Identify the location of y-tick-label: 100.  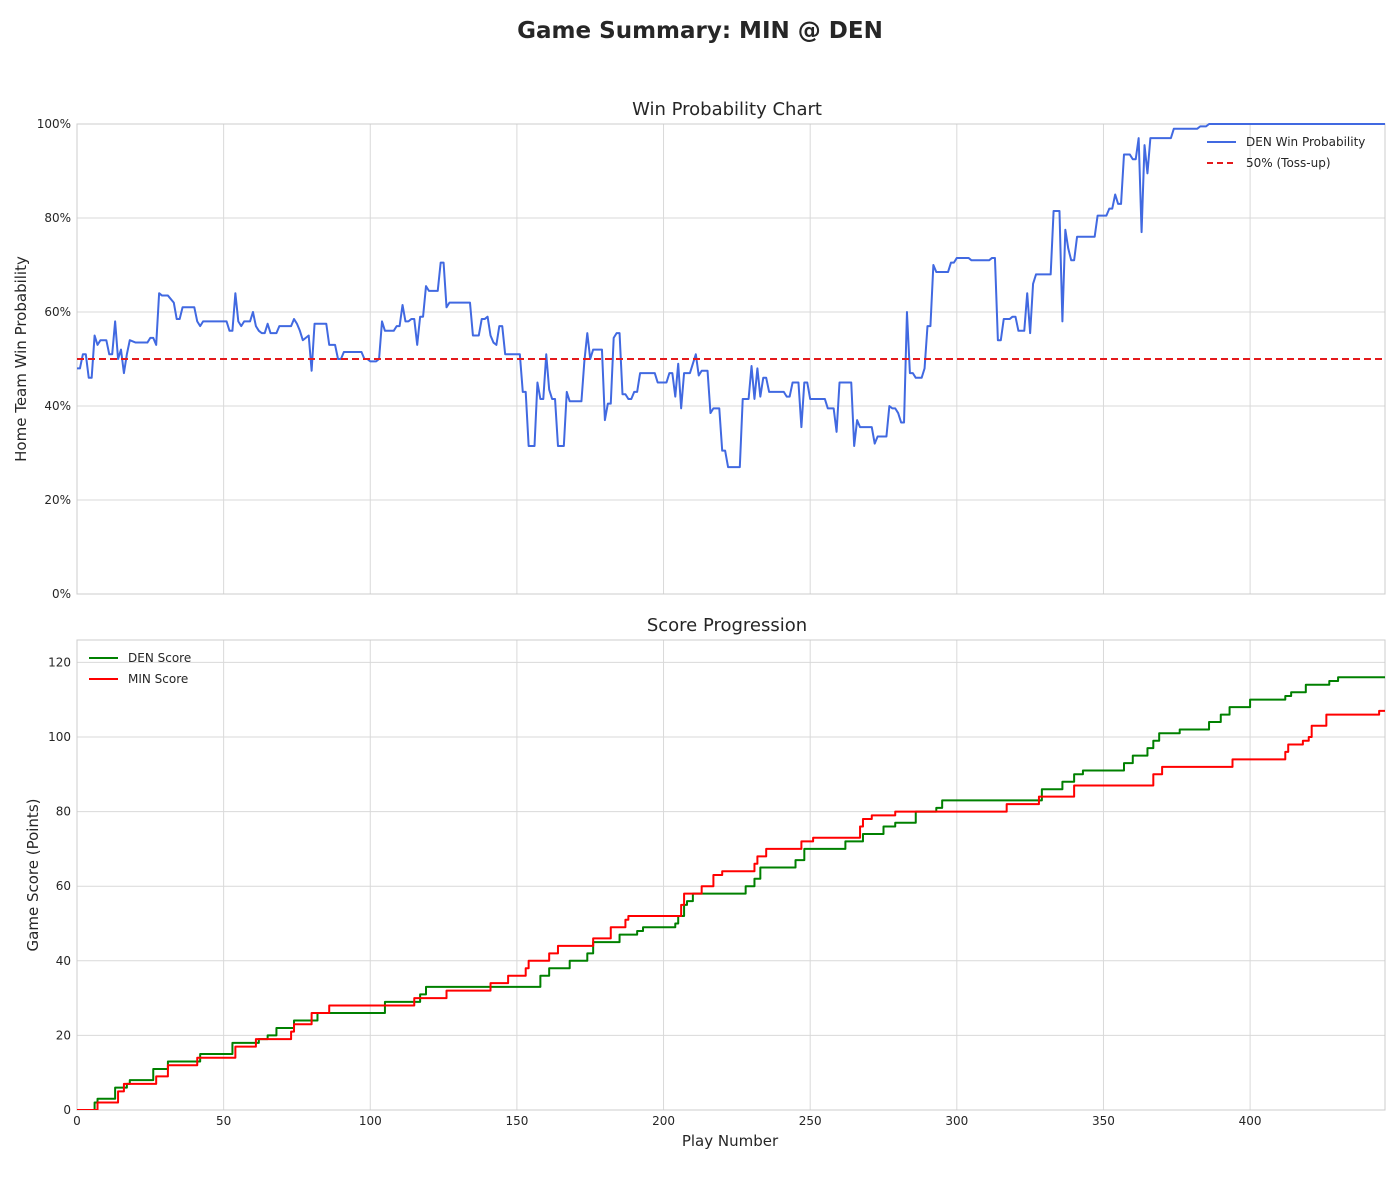
(59, 737).